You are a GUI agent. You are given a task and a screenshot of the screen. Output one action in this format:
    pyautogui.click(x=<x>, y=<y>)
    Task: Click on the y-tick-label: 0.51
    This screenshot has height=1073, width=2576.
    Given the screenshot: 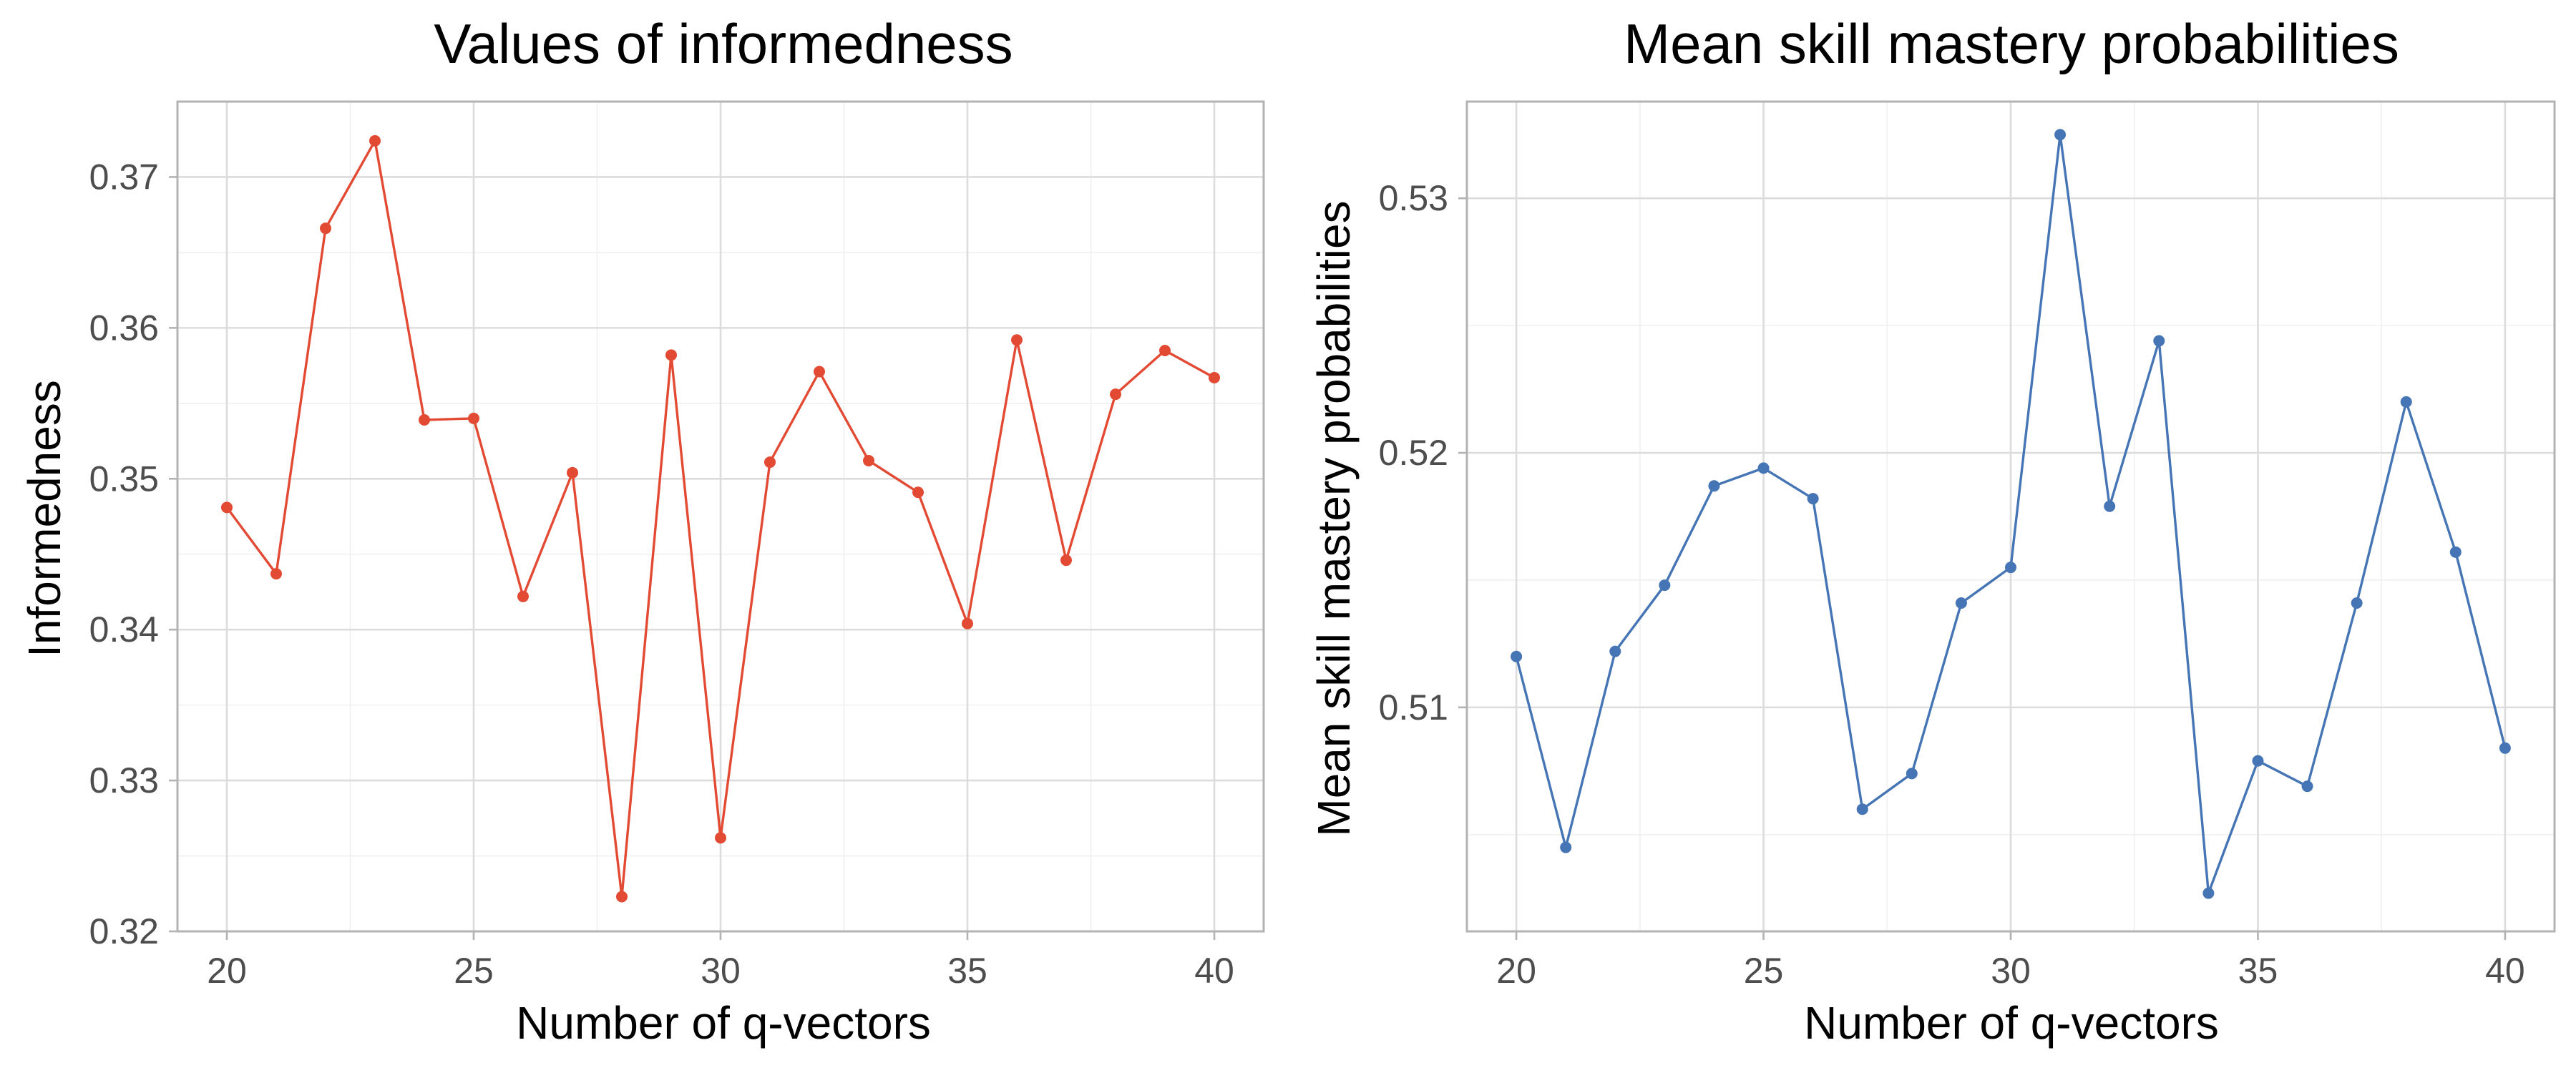 What is the action you would take?
    pyautogui.click(x=1413, y=707)
    